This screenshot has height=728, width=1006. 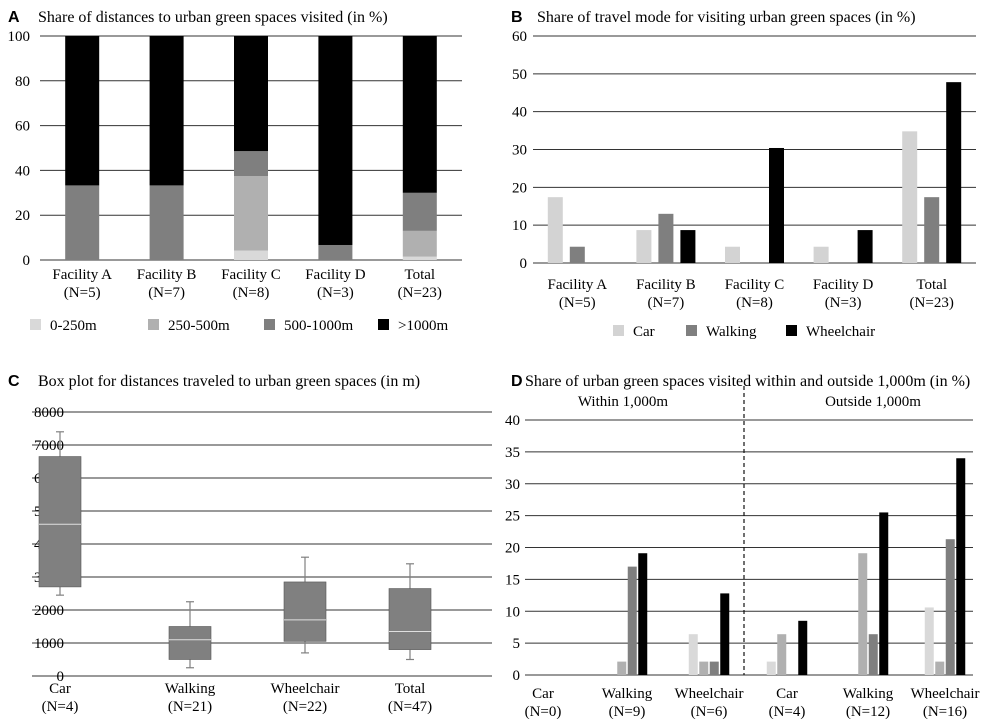 I want to click on x-category-sublabel: (N=21), so click(x=190, y=707).